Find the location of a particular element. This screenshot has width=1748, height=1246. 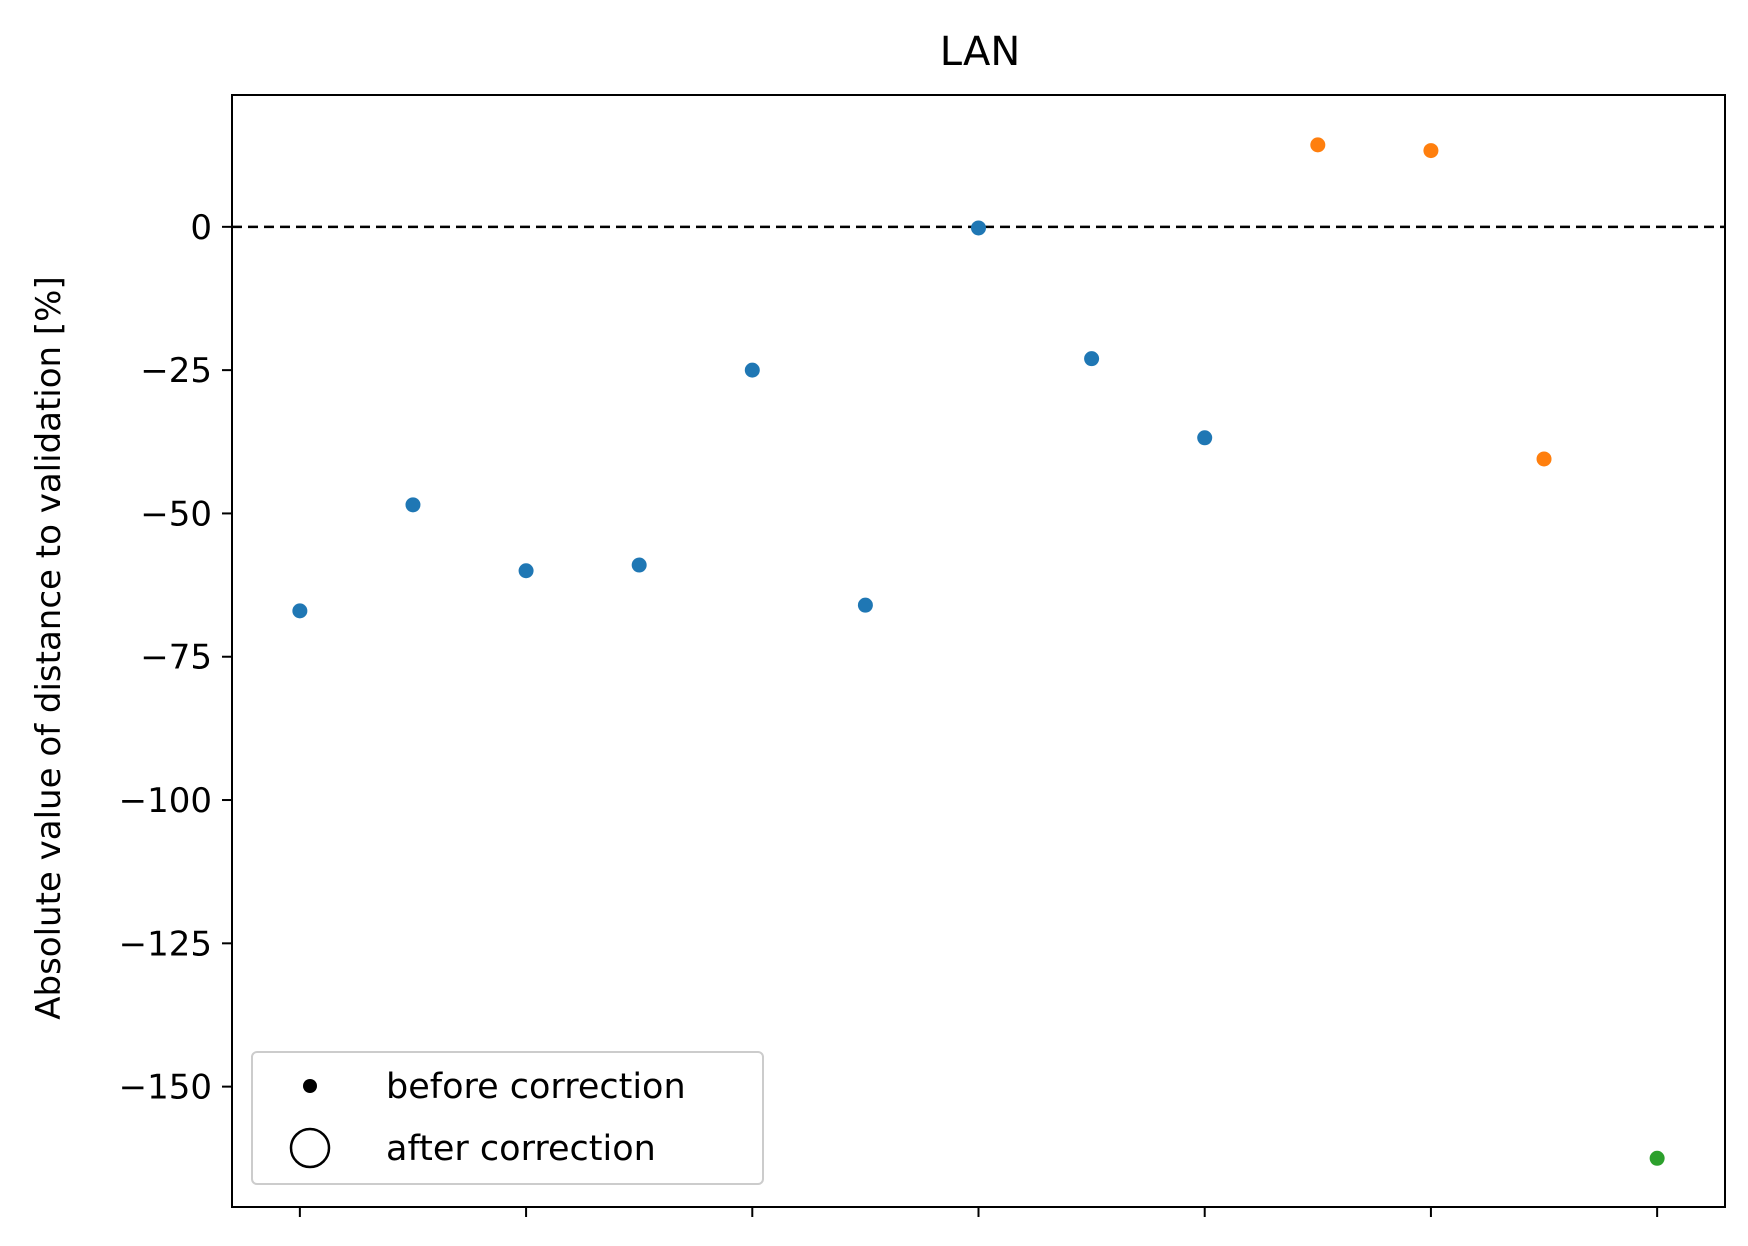

legend: before correction after correction is located at coordinates (507, 1118).